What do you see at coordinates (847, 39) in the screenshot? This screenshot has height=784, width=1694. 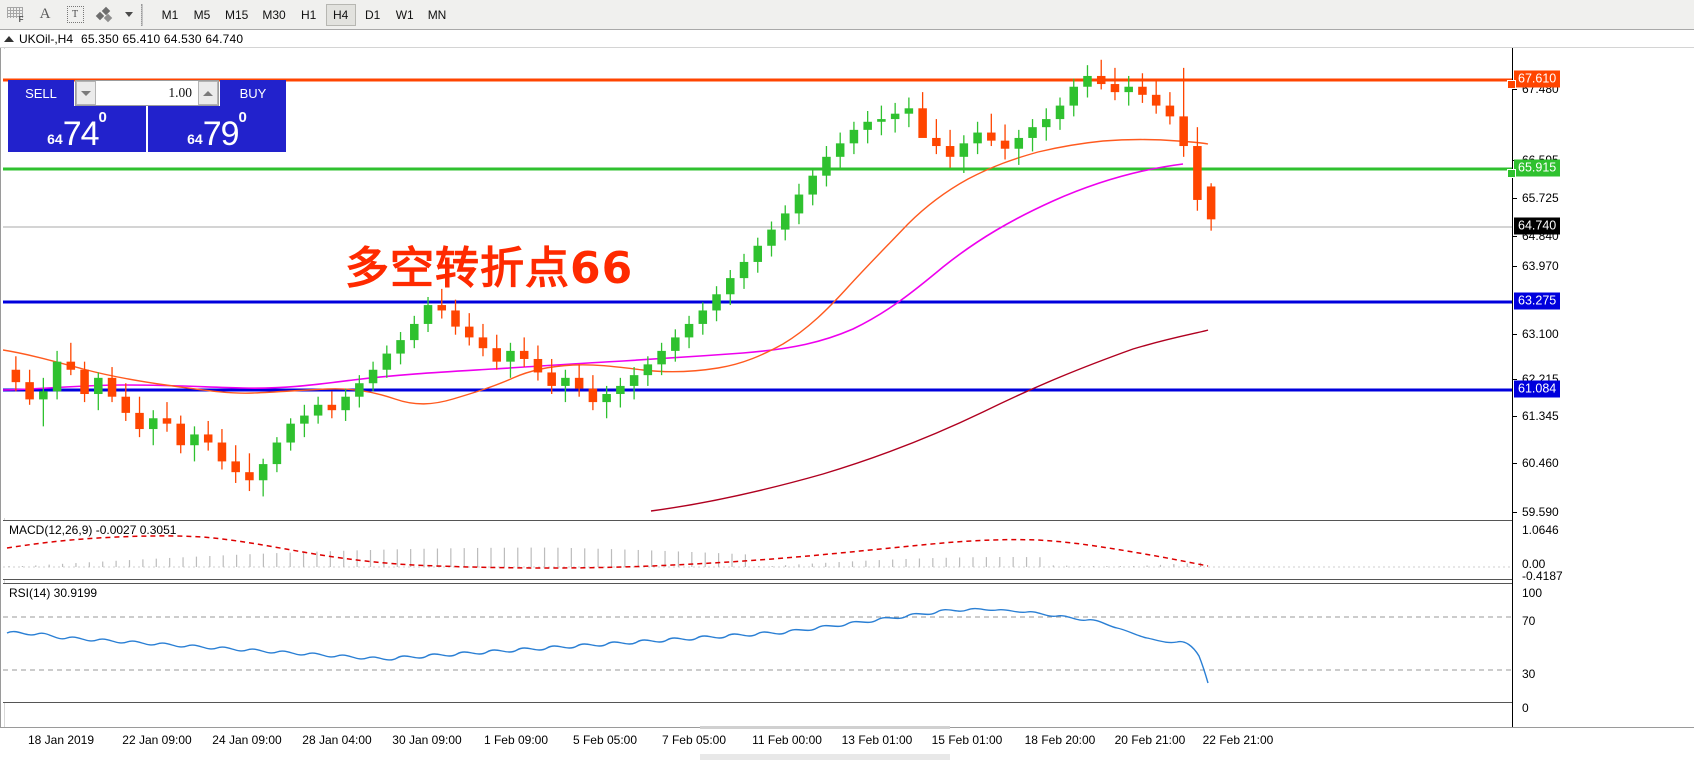 I see `symbol-info-bar: UKOil-,H4 65.350 65.410 64.530 64.740` at bounding box center [847, 39].